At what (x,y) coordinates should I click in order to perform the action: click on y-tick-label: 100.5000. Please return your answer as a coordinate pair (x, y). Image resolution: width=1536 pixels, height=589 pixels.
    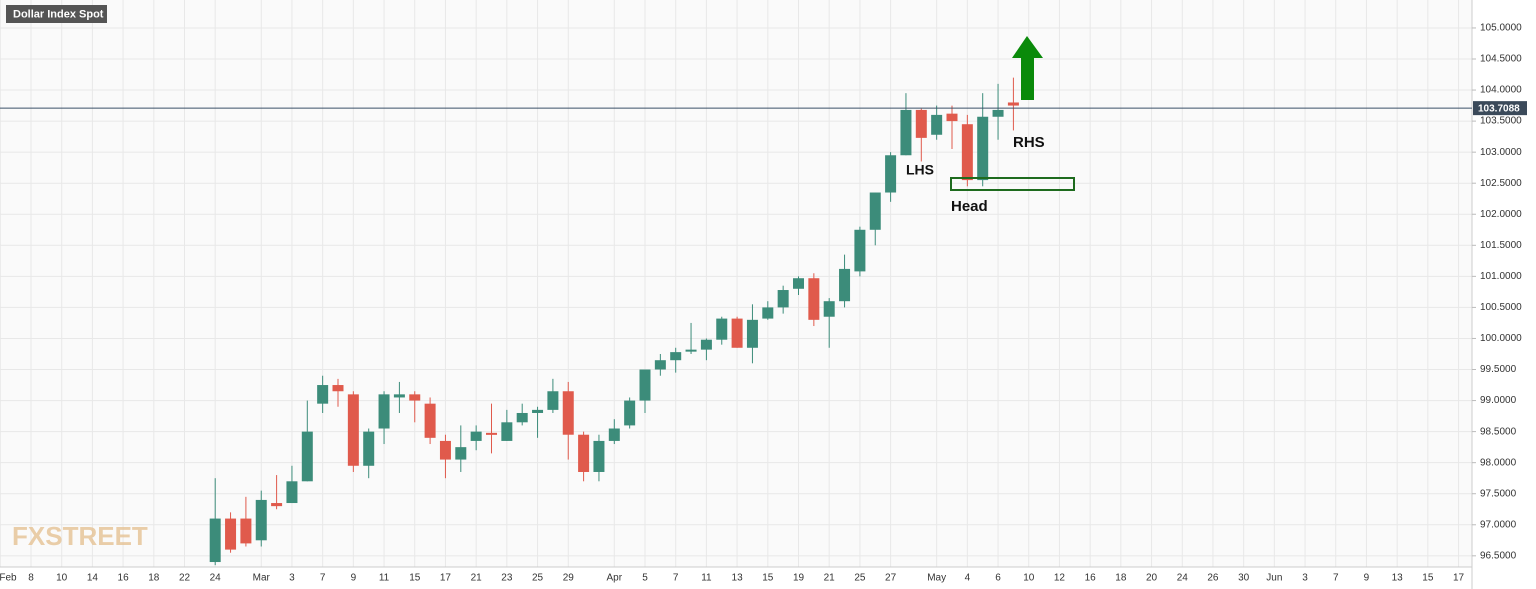
    Looking at the image, I should click on (1501, 307).